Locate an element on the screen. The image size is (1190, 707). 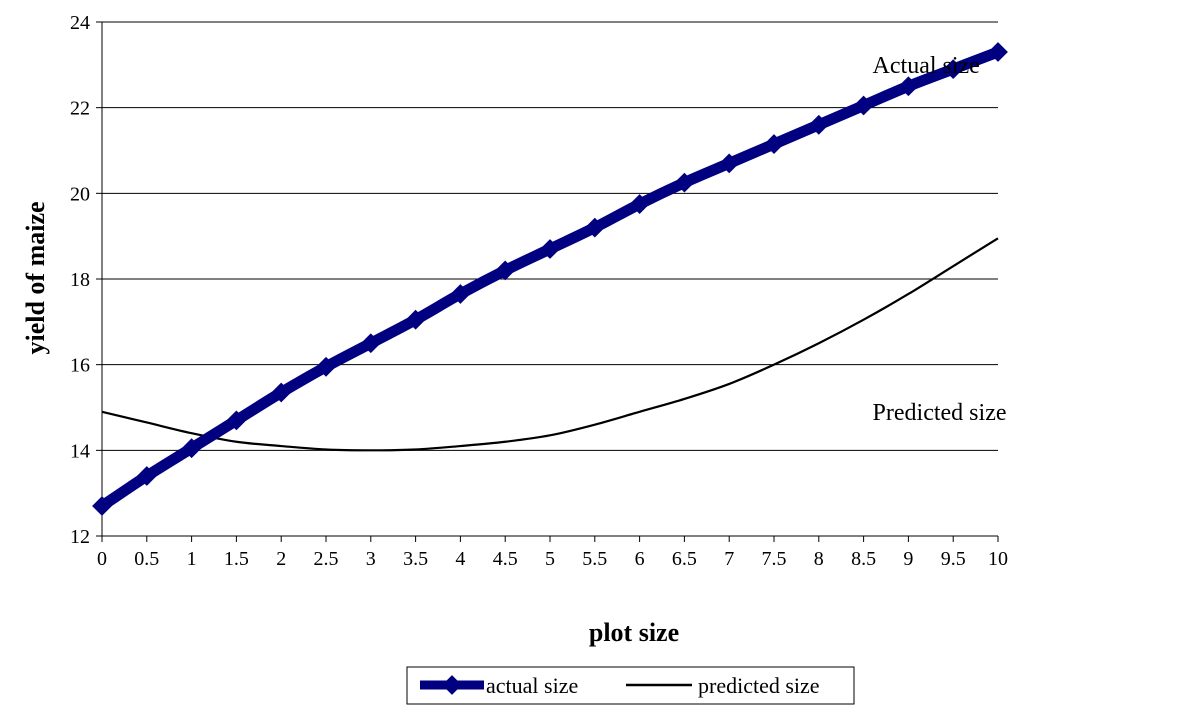
y-tick-label: 20 is located at coordinates (80, 194).